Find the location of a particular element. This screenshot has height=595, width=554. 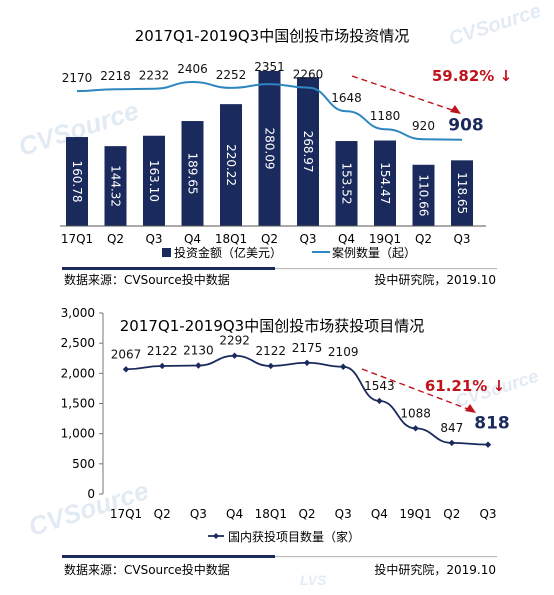

line-value-label: 2067 is located at coordinates (126, 354).